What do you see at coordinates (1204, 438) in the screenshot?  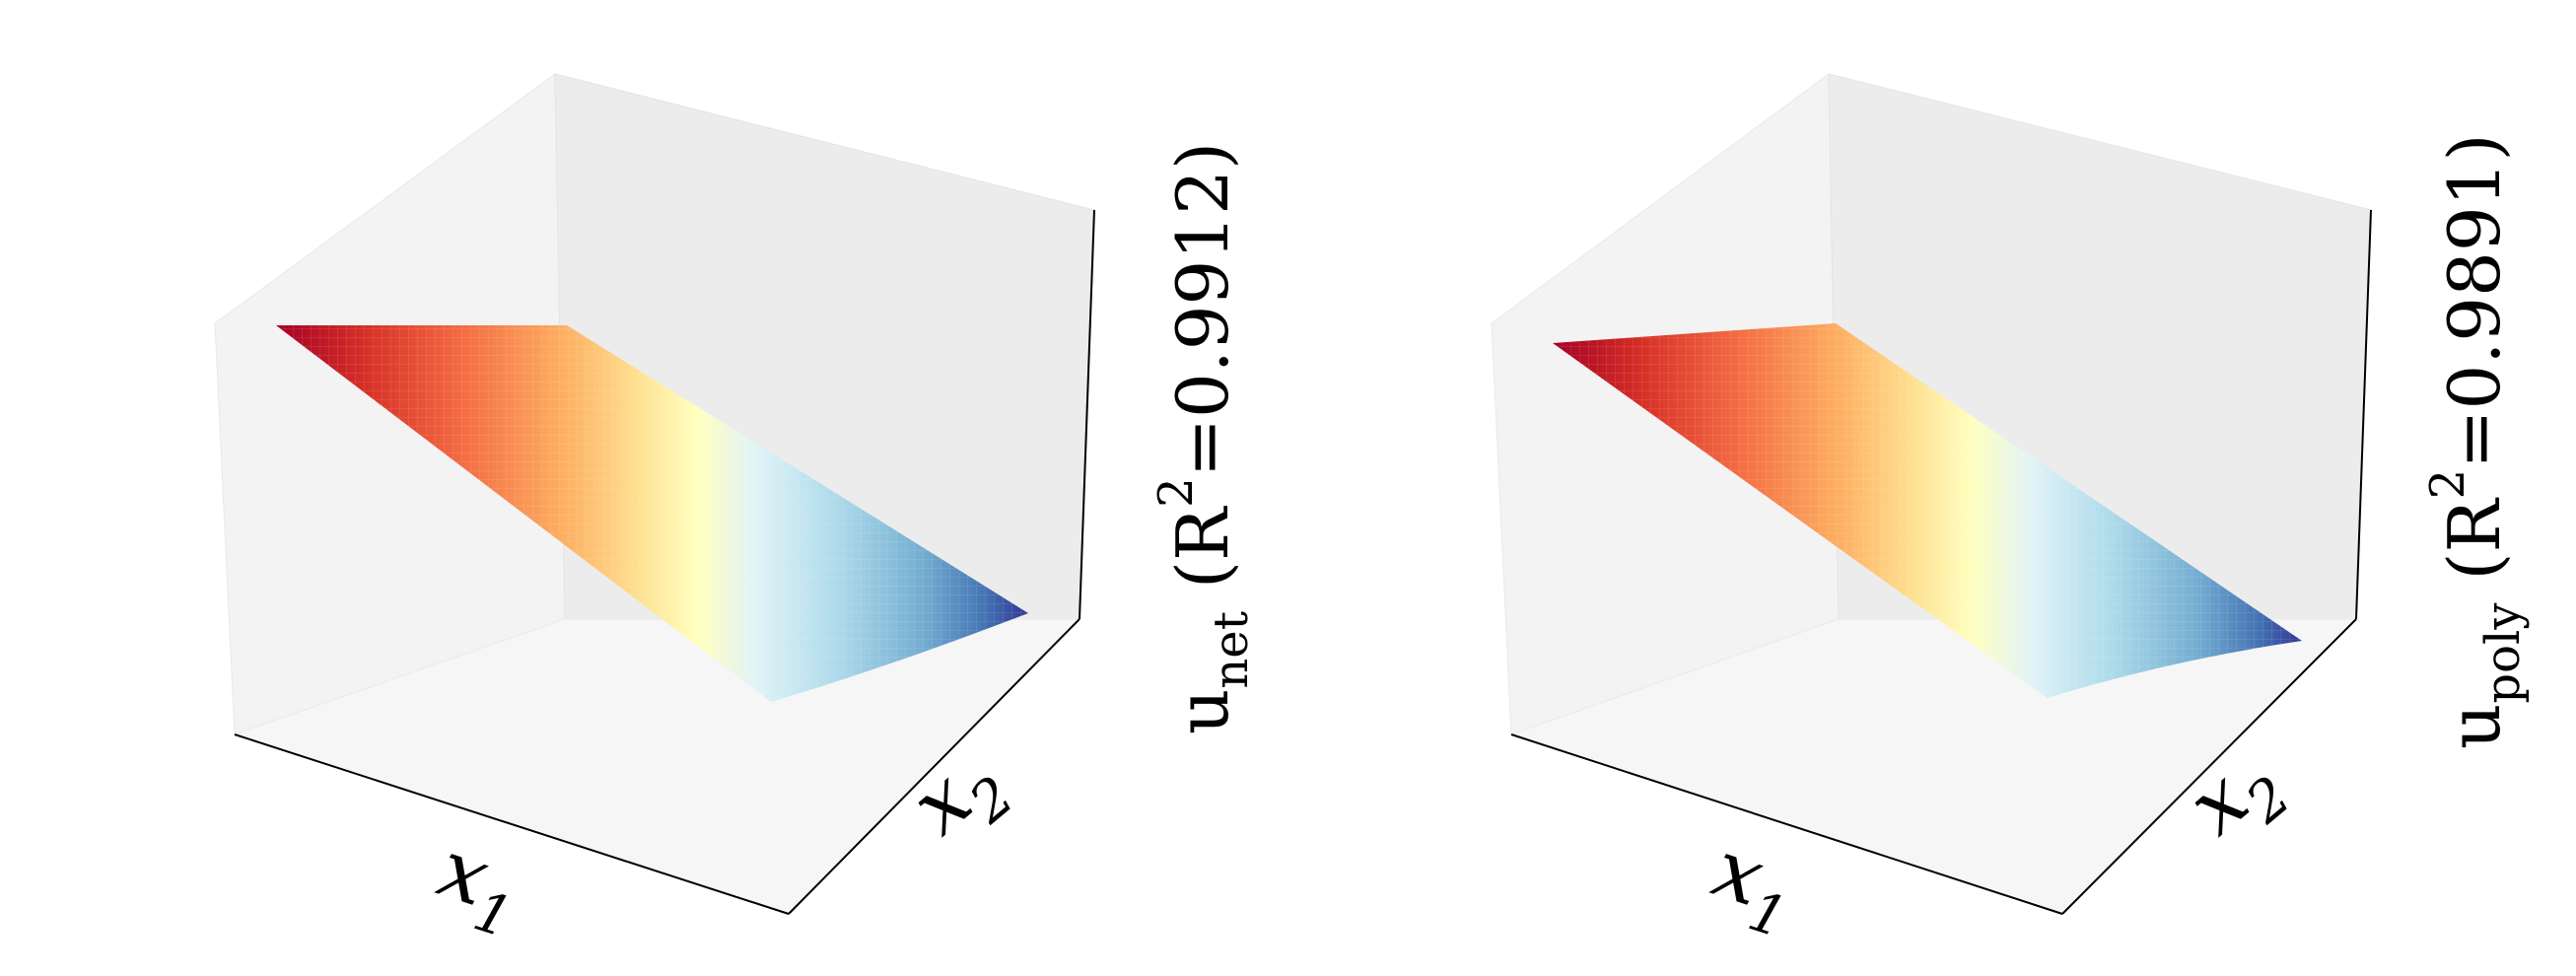 I see `z-label-1: unet (R2=0.9912)` at bounding box center [1204, 438].